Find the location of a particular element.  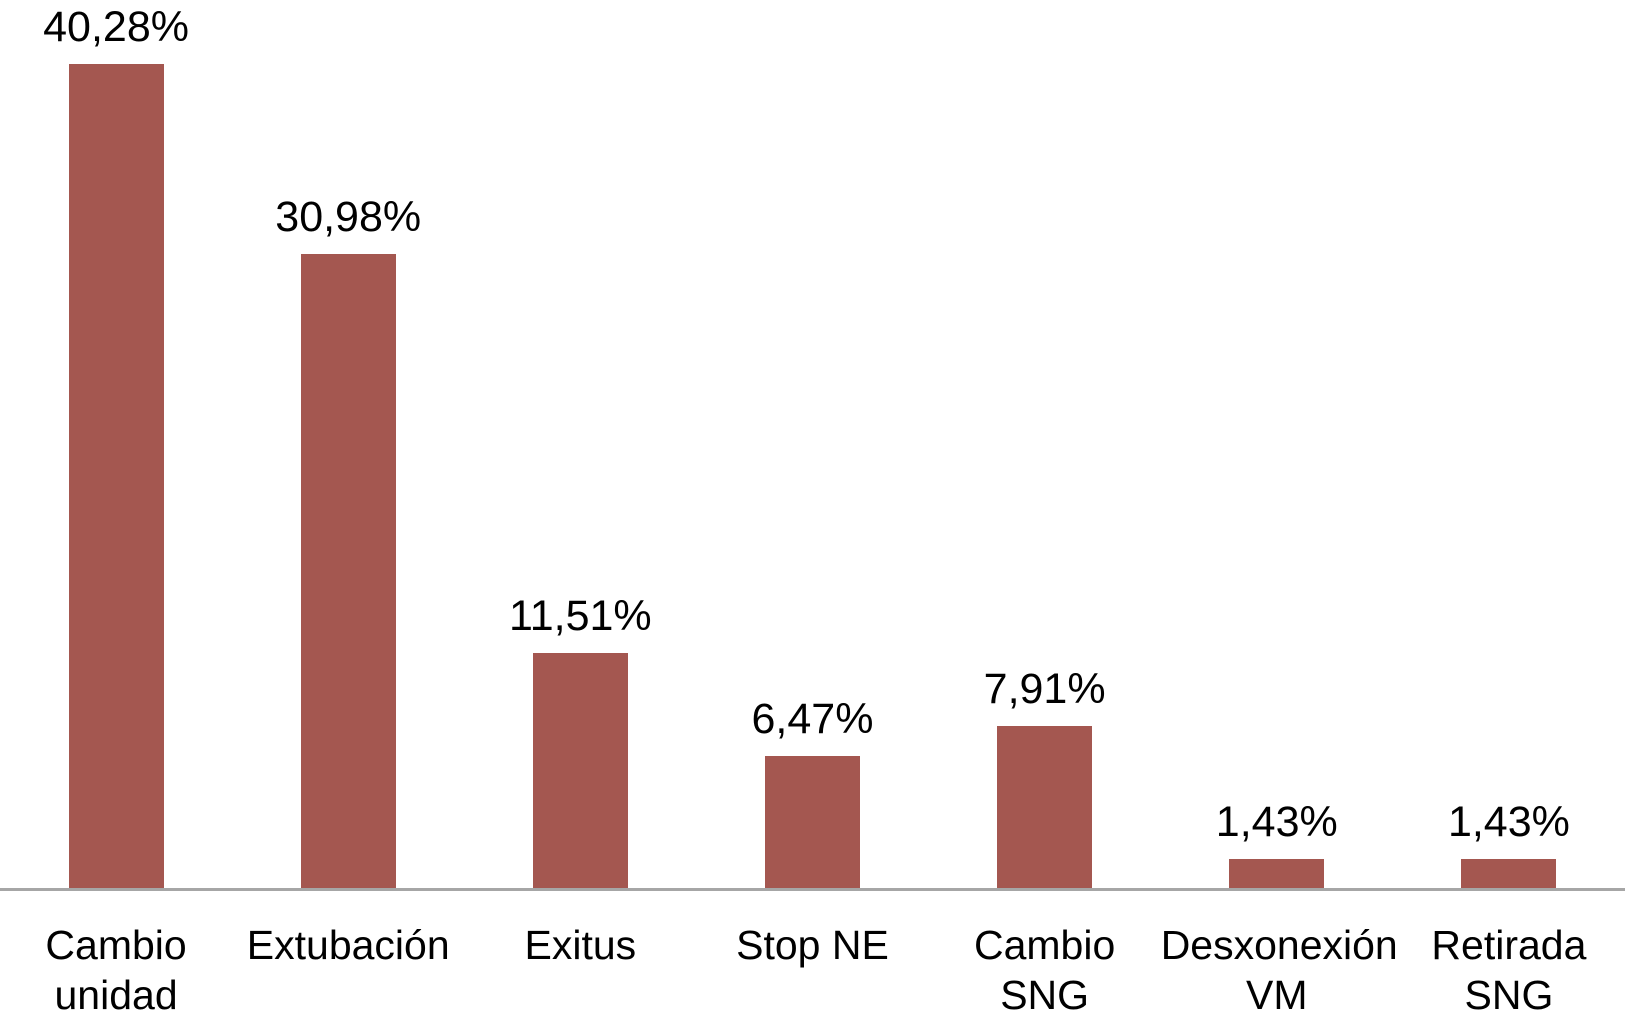

bar-group: 6,47% is located at coordinates (812, 444).